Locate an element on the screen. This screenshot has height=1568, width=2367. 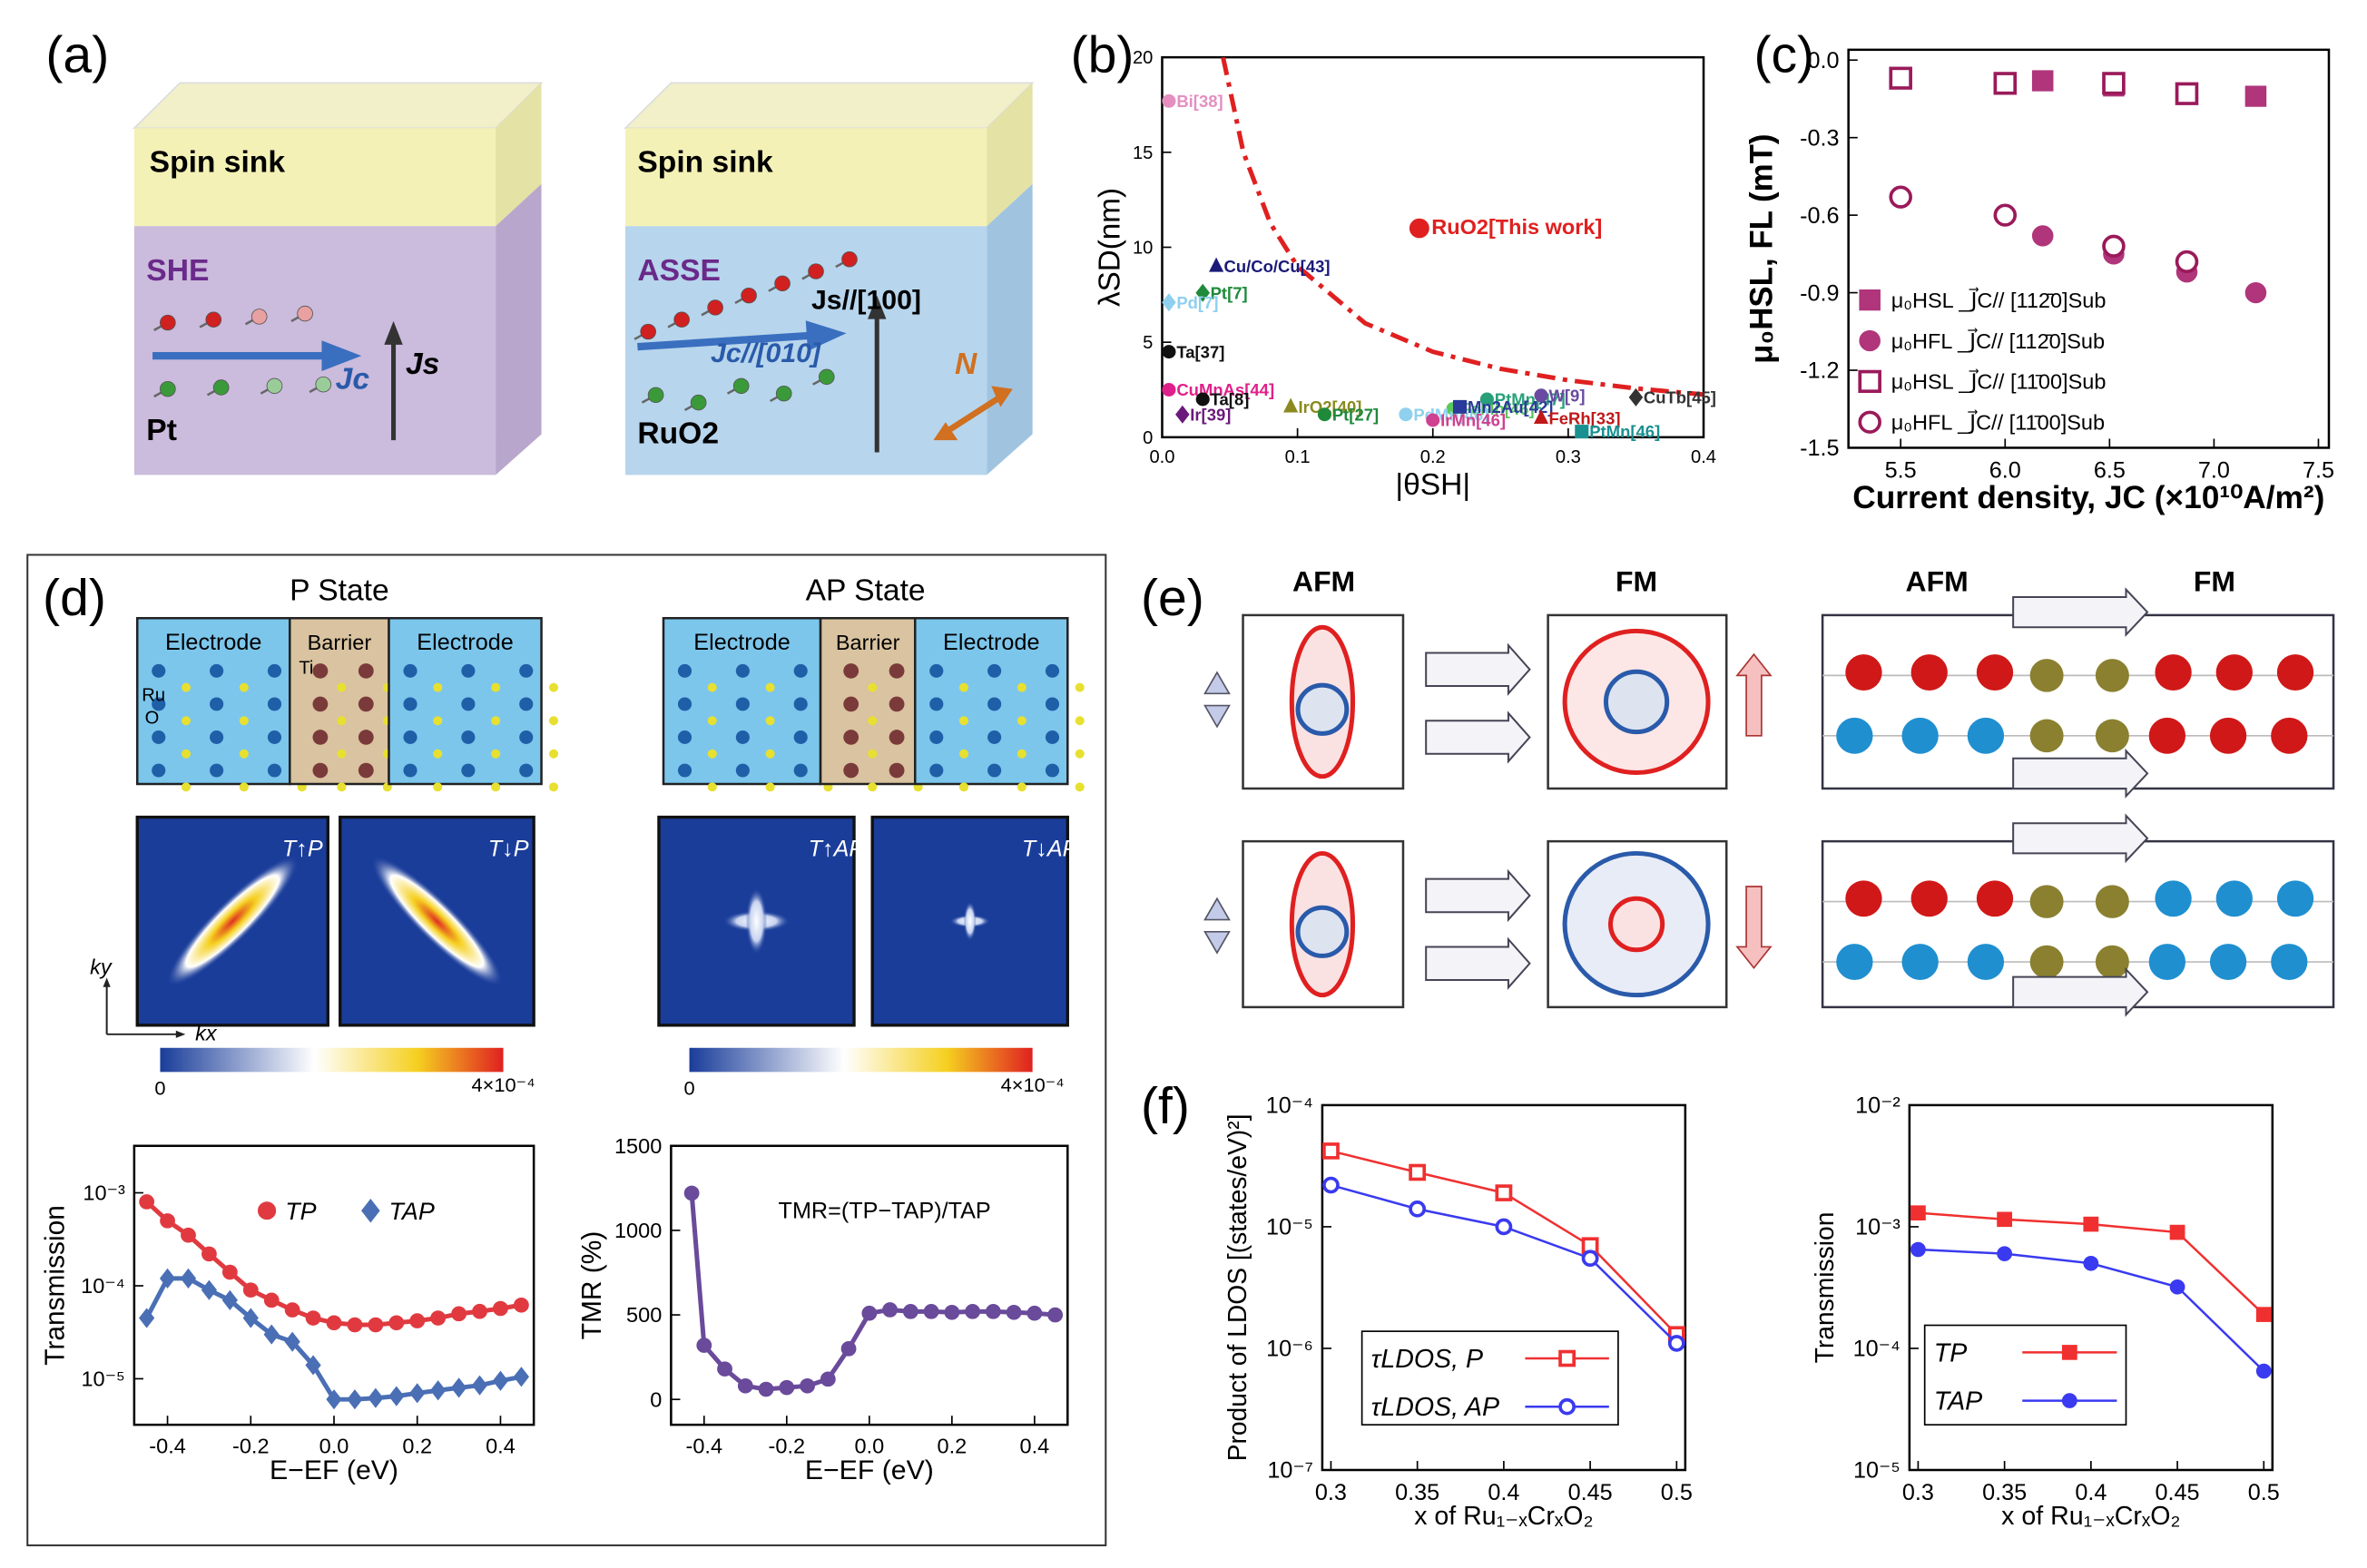
panel-label: (d) is located at coordinates (74, 598).